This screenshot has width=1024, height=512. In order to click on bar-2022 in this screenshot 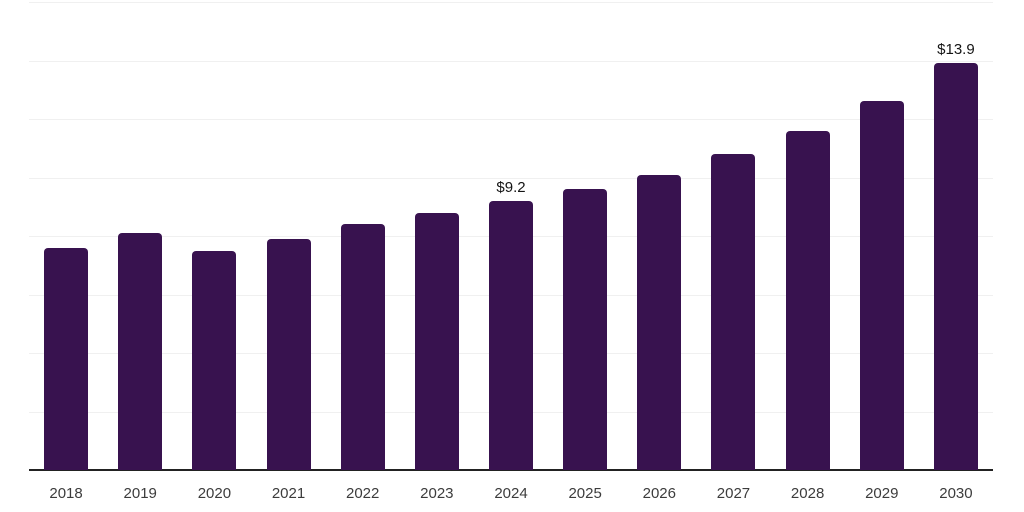, I will do `click(362, 347)`.